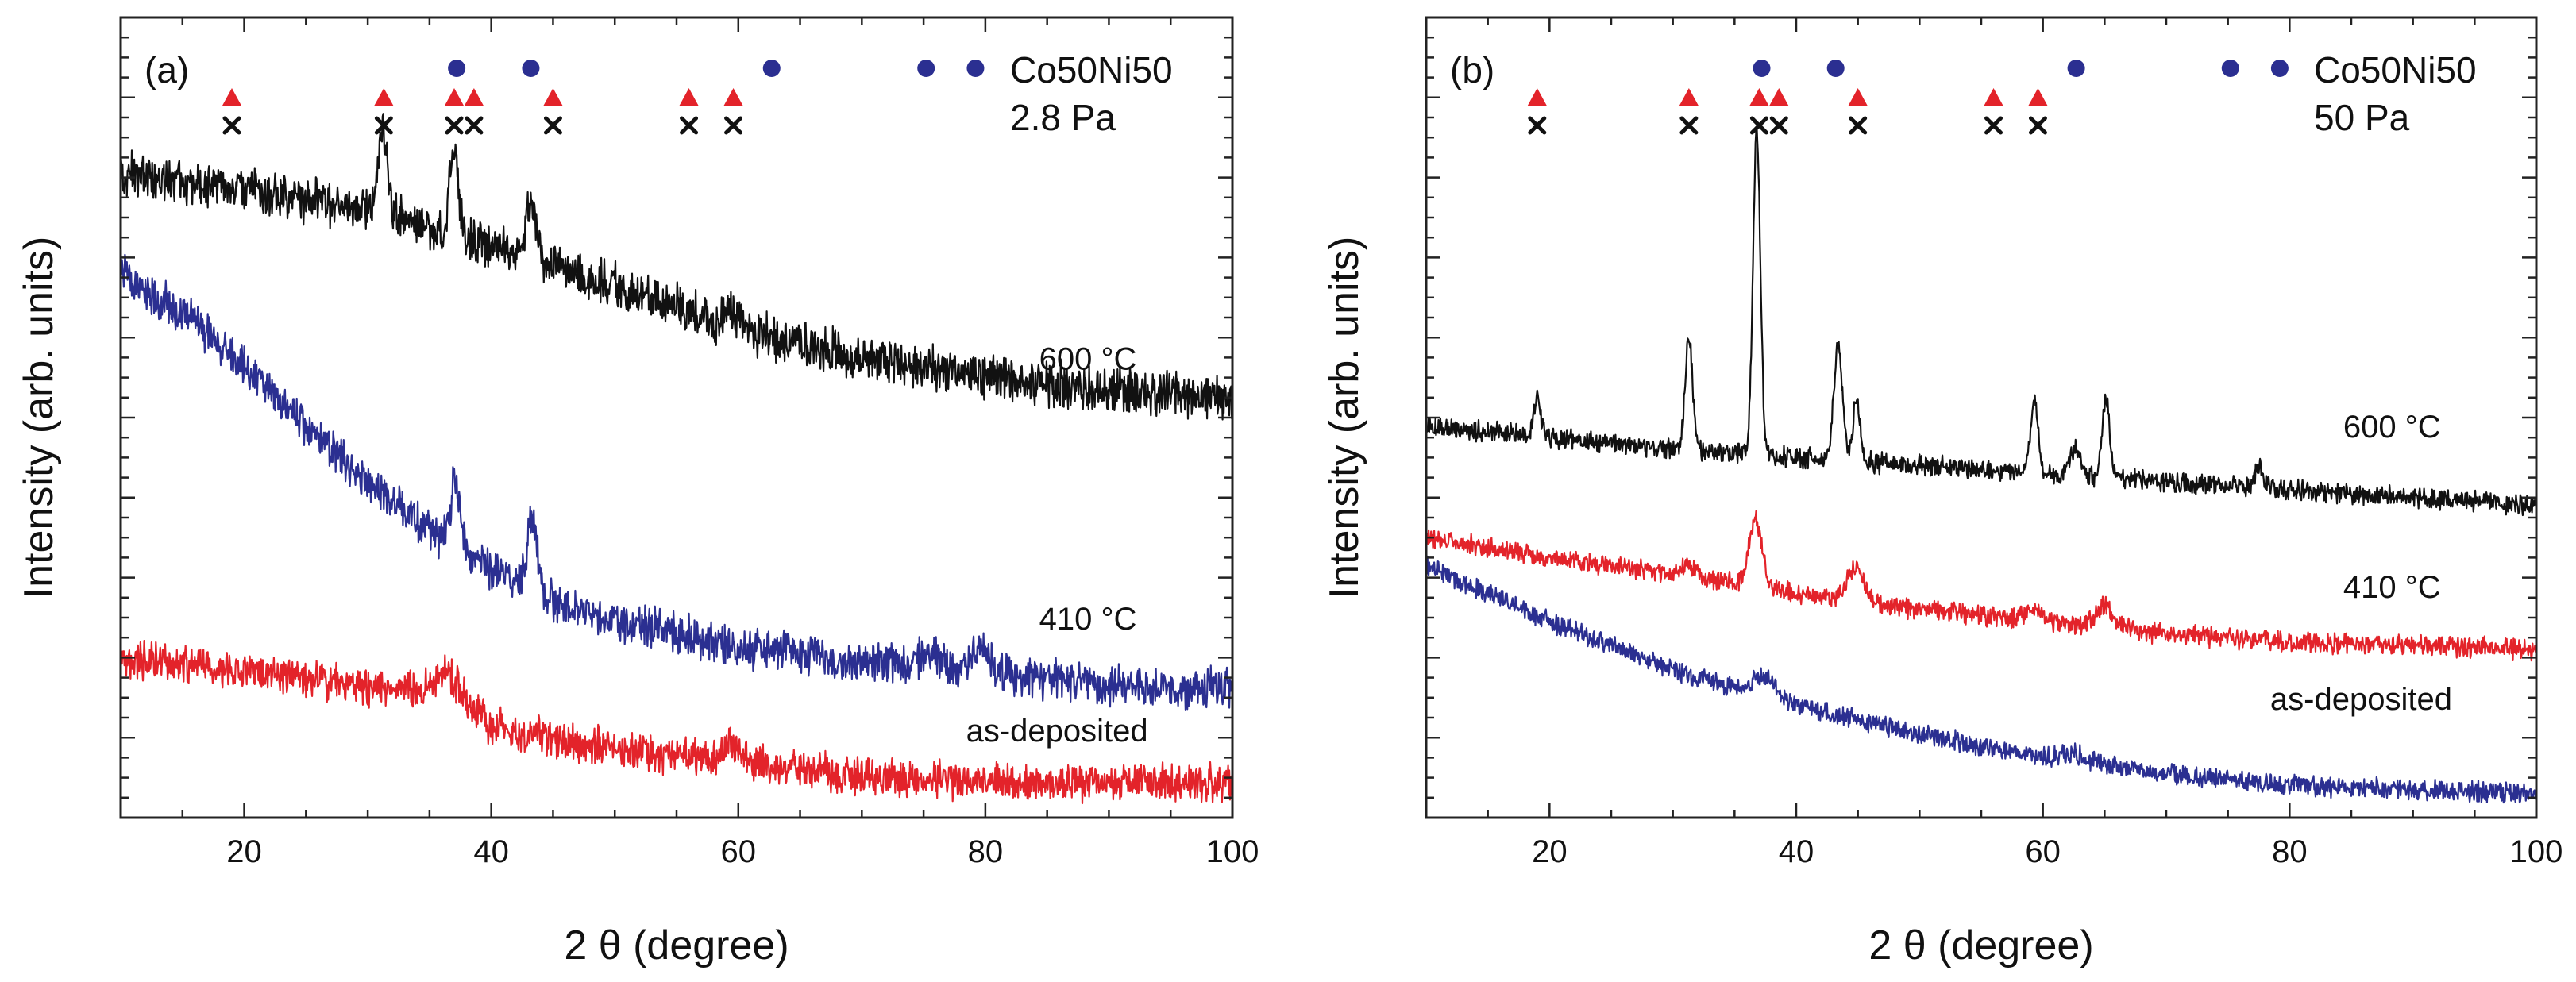  Describe the element at coordinates (676, 267) in the screenshot. I see `series-line-600-c` at that location.